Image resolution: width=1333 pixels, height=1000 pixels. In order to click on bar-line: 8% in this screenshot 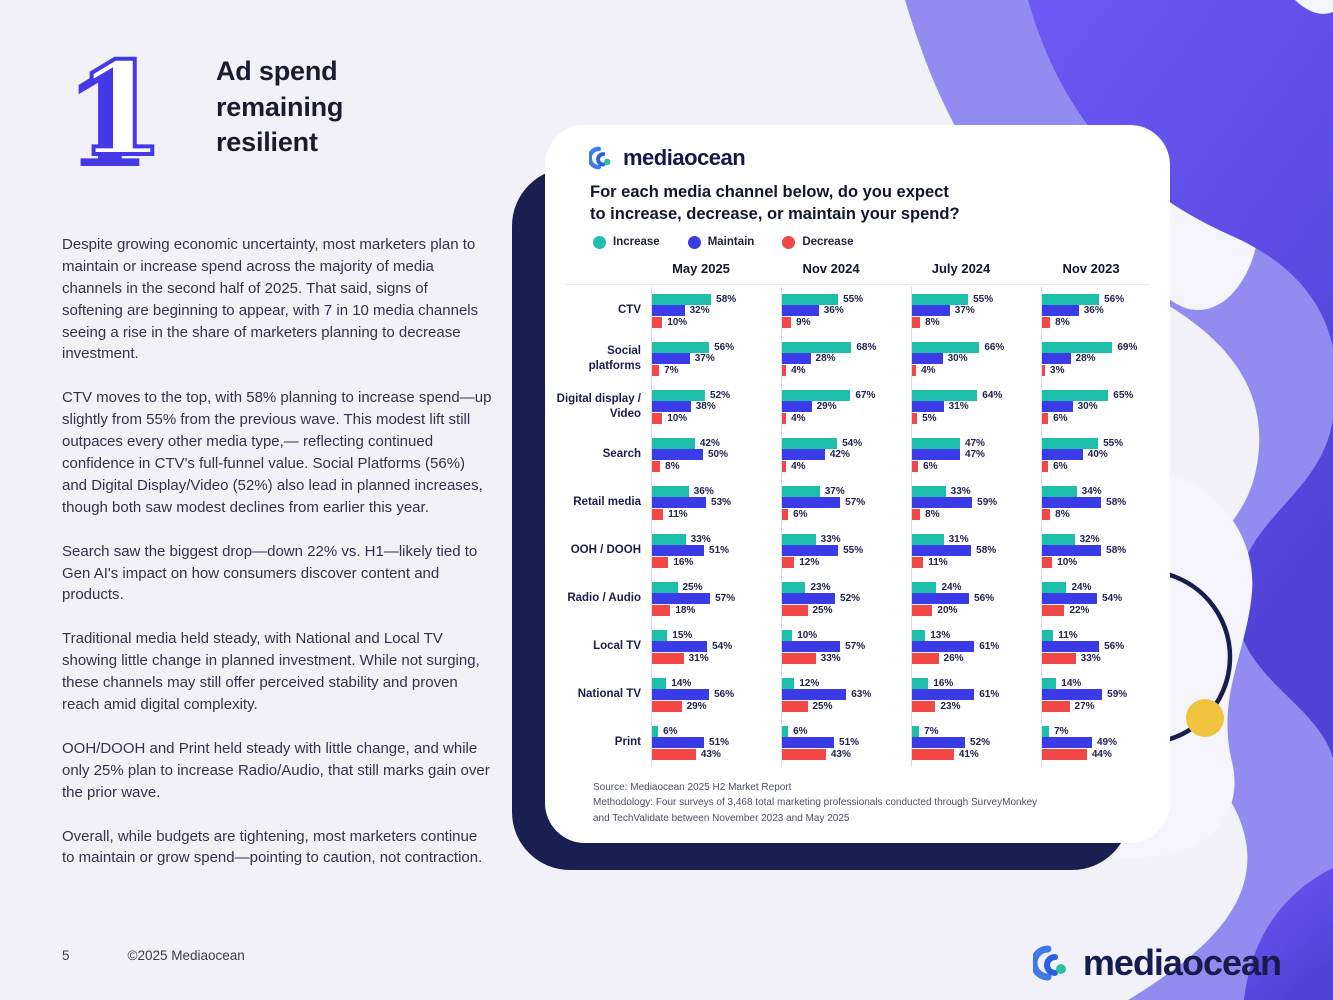, I will do `click(716, 466)`.